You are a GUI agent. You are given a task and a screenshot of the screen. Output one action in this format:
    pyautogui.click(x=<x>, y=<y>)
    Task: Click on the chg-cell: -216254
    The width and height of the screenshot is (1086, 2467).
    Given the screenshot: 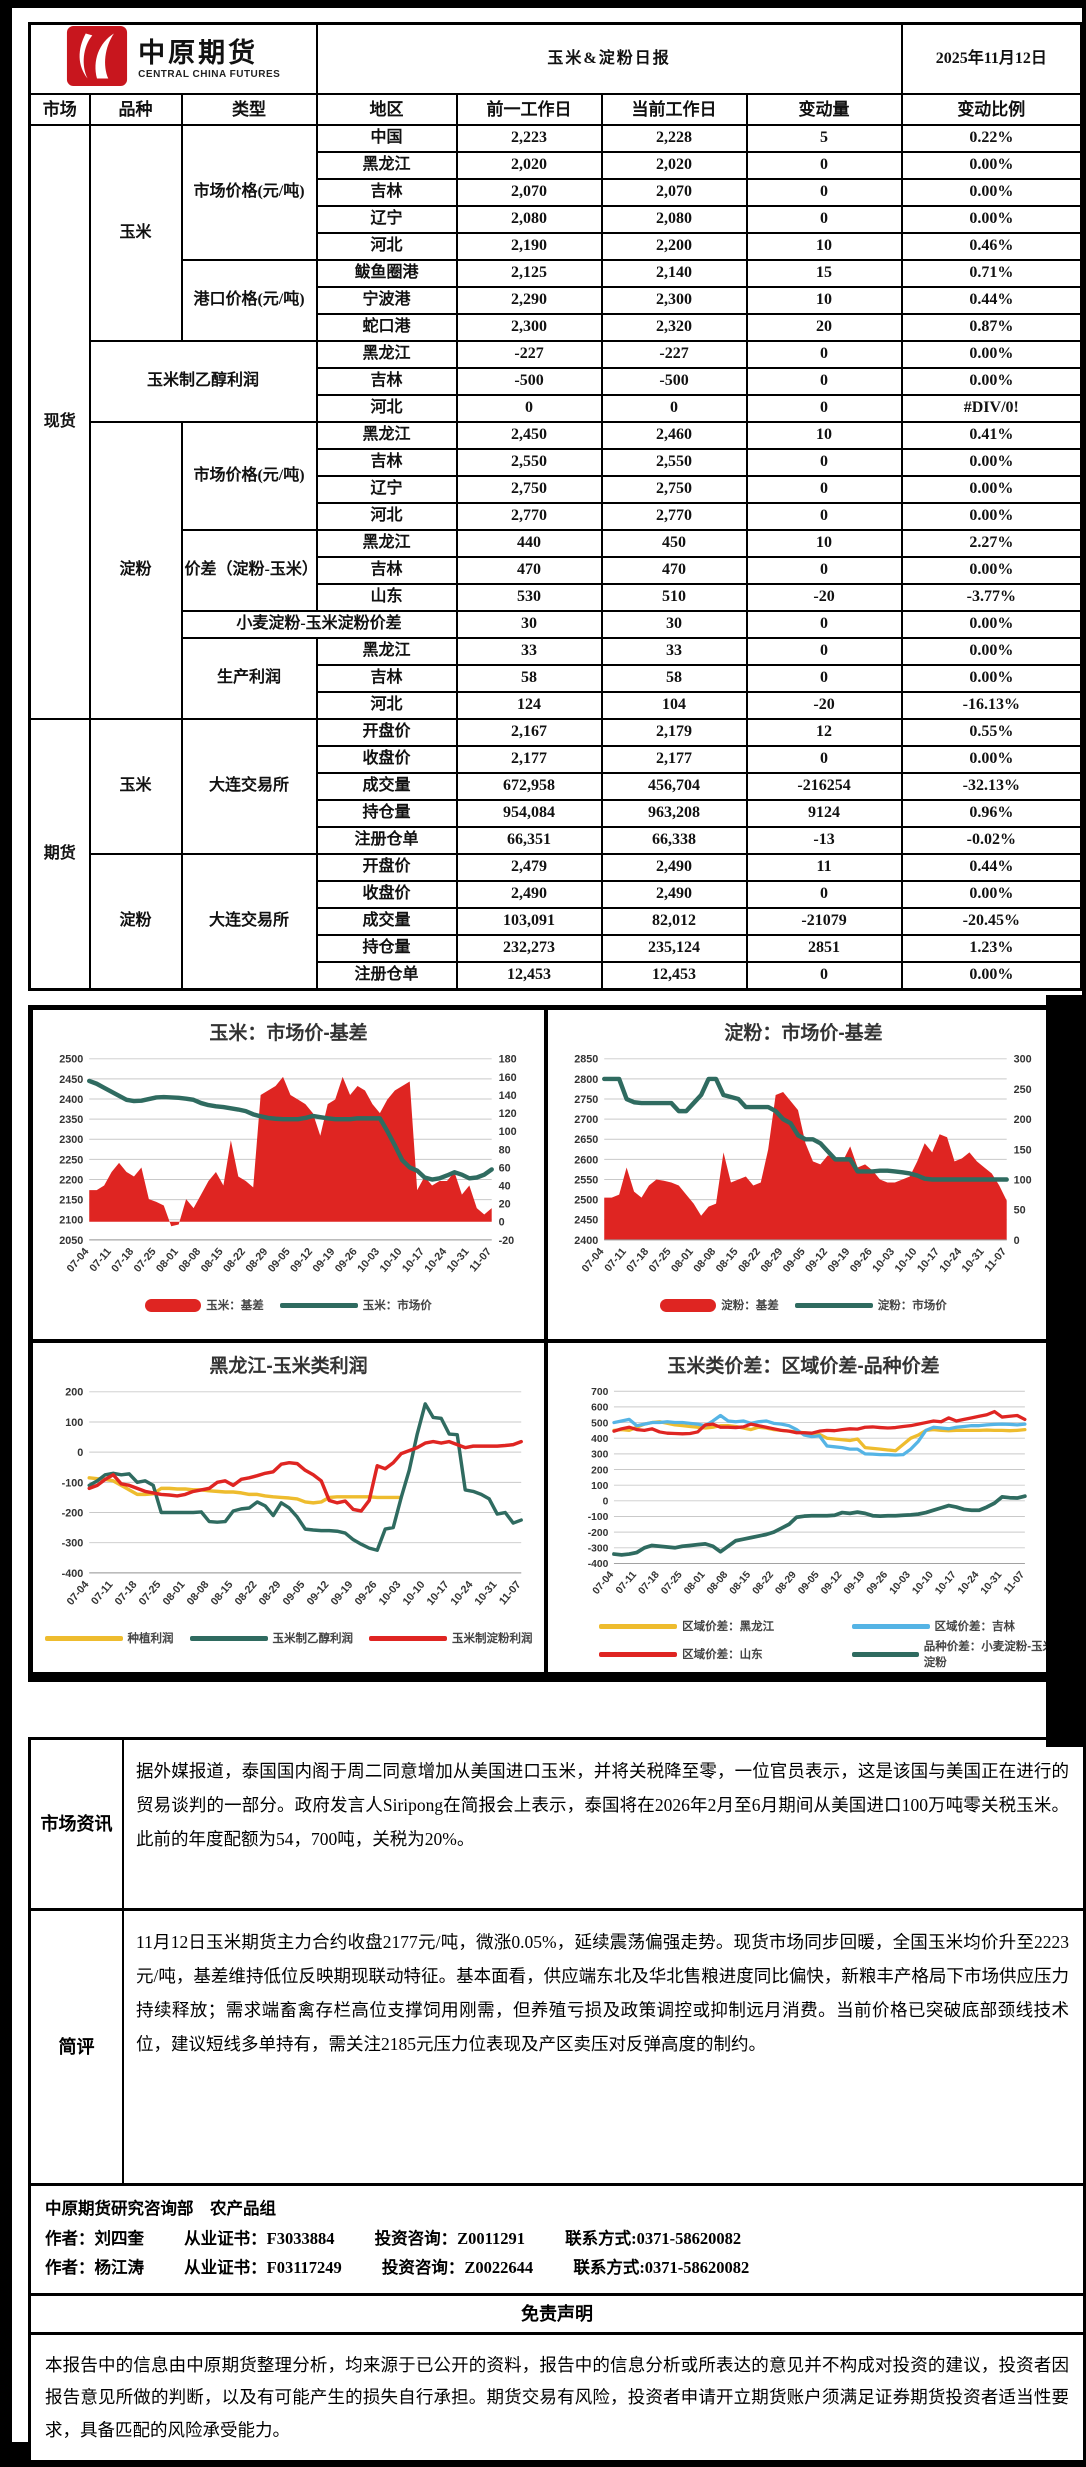 What is the action you would take?
    pyautogui.click(x=824, y=786)
    